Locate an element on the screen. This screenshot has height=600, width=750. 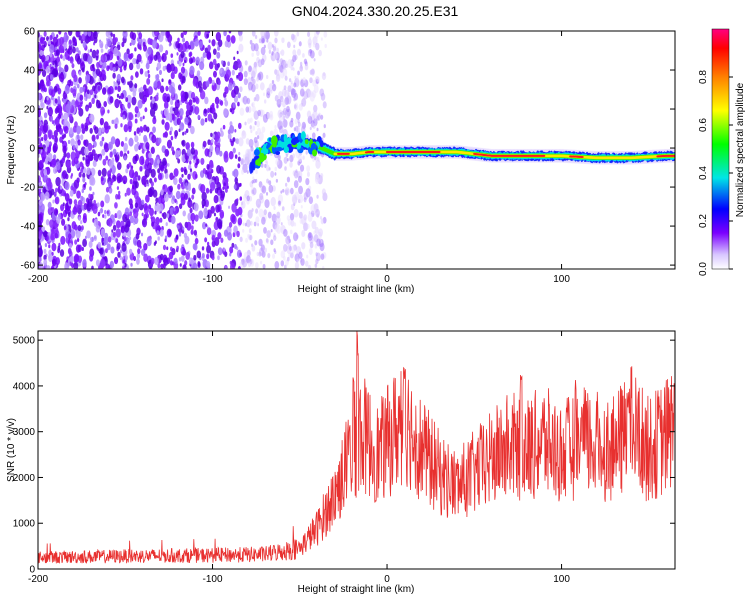
colorbar-tick-label: 0.4 is located at coordinates (703, 173).